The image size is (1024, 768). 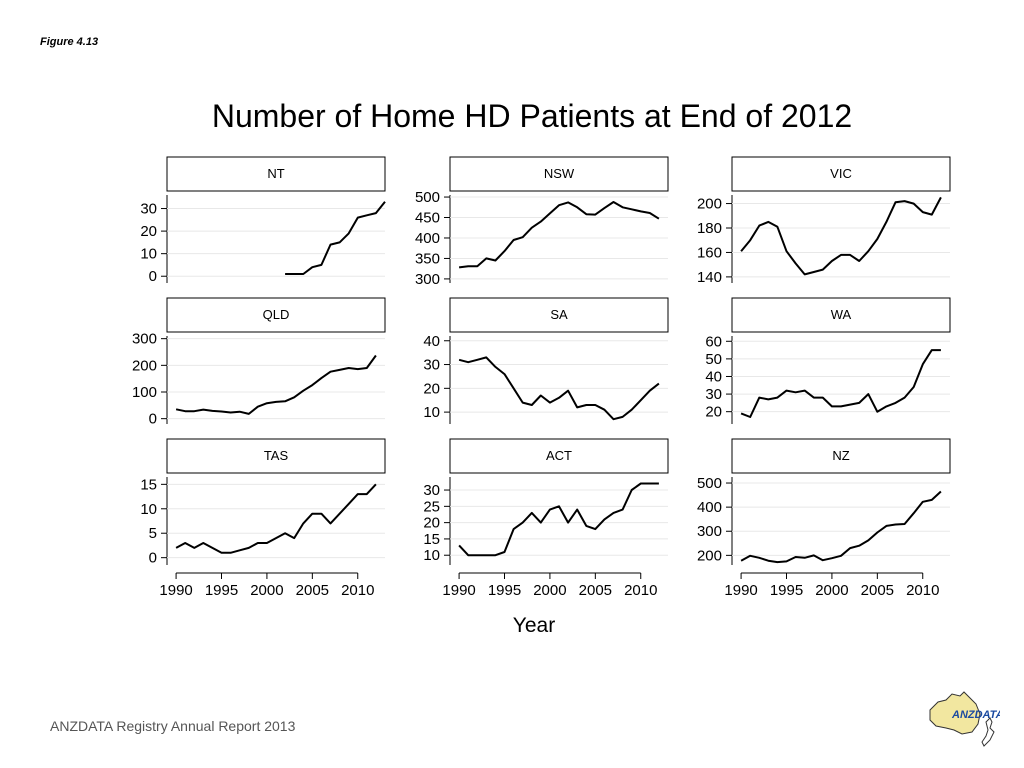 What do you see at coordinates (144, 392) in the screenshot?
I see `y-tick-label-qld: 100` at bounding box center [144, 392].